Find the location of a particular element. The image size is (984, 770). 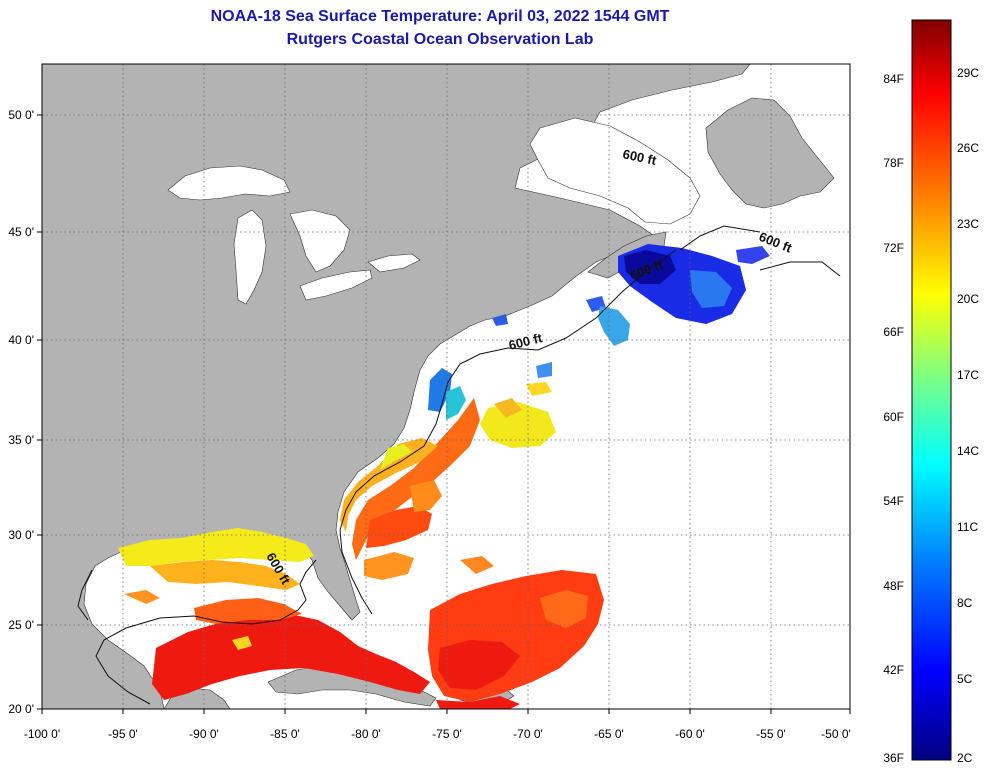

colorbar-f-label: 48F is located at coordinates (893, 586).